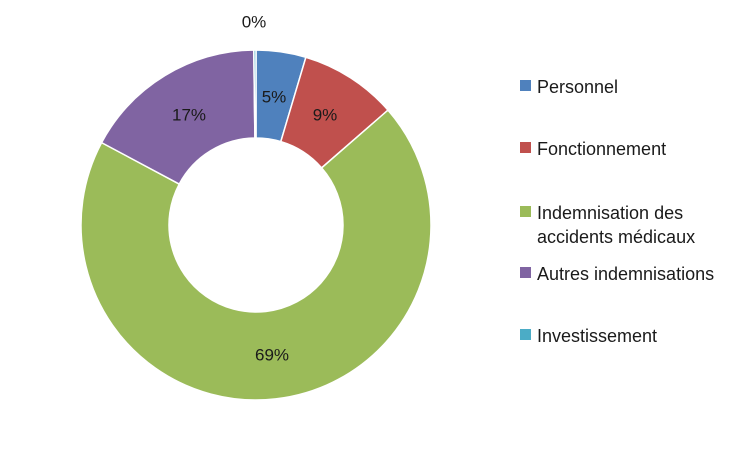 The width and height of the screenshot is (750, 450). Describe the element at coordinates (525, 85) in the screenshot. I see `legend-swatch-personnel` at that location.